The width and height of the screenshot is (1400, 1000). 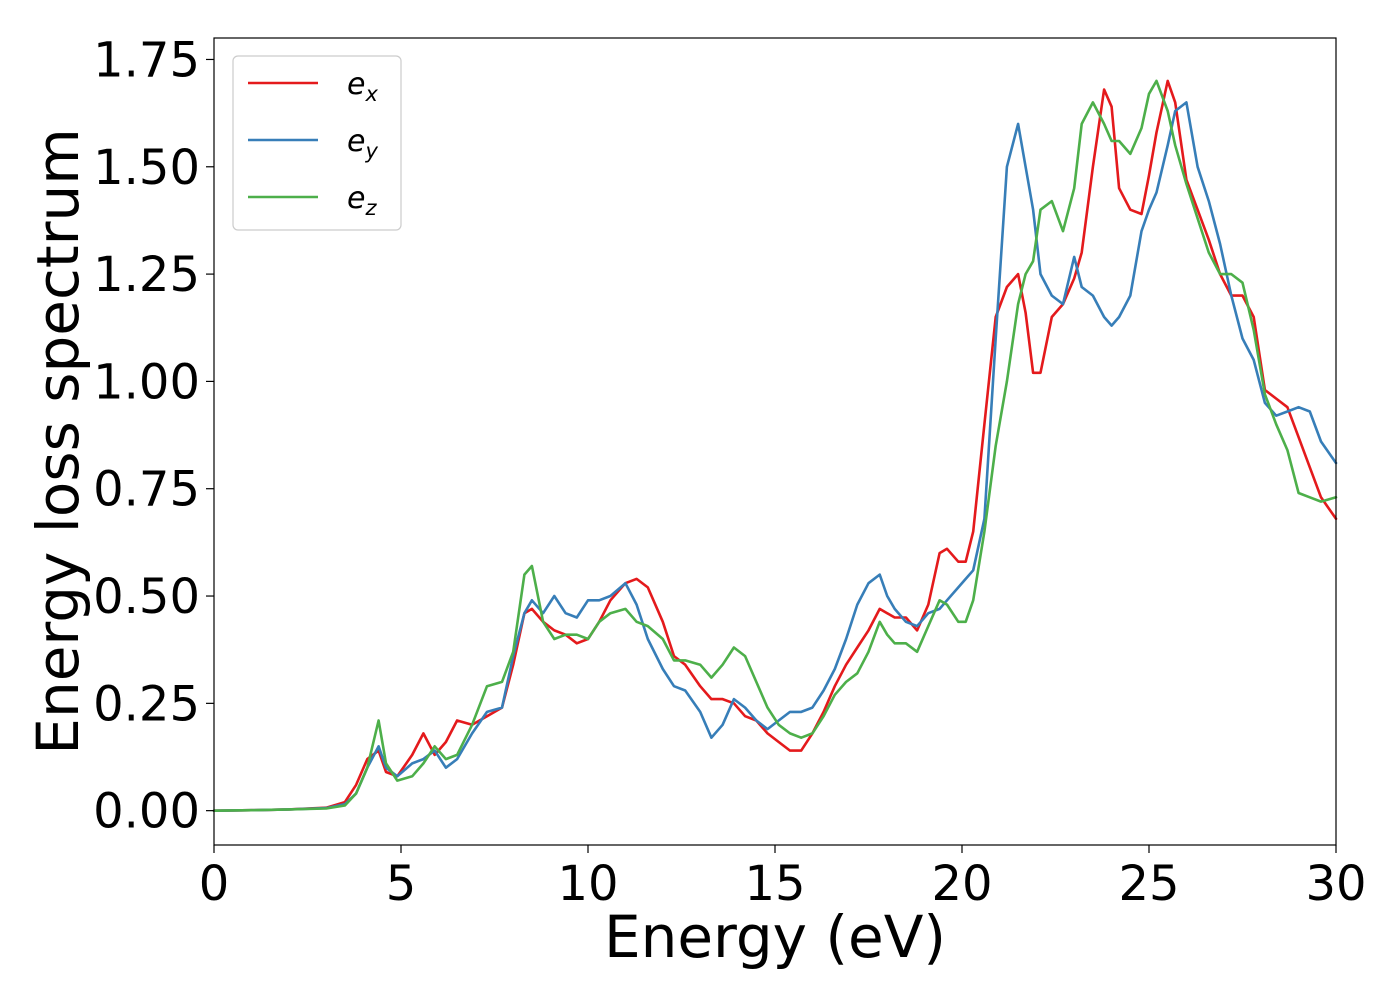 I want to click on x-tick-label: 25, so click(x=1148, y=884).